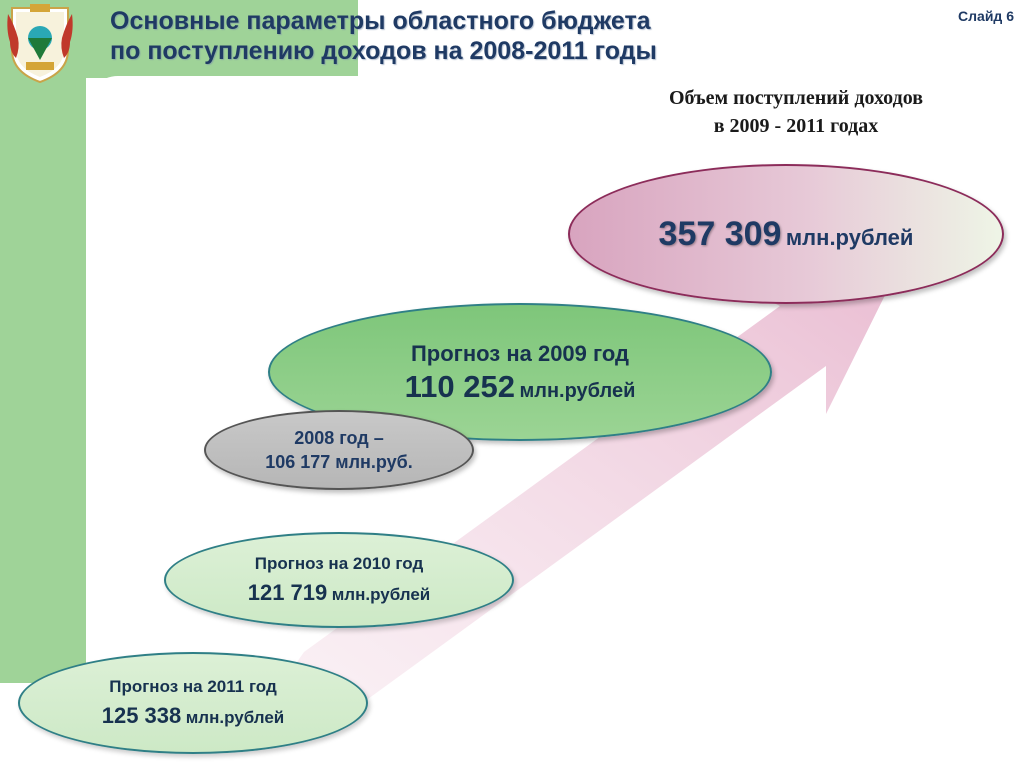  What do you see at coordinates (519, 353) in the screenshot?
I see `forecast-2009-label: Прогноз на 2009 год` at bounding box center [519, 353].